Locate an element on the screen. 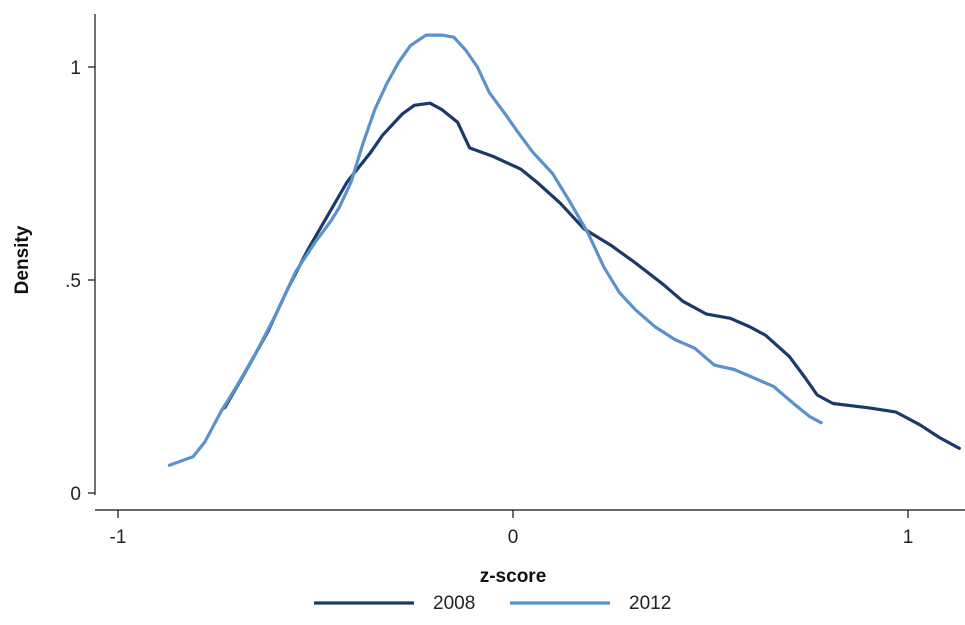 This screenshot has width=965, height=625. legend-label-2008: 2008 is located at coordinates (454, 603).